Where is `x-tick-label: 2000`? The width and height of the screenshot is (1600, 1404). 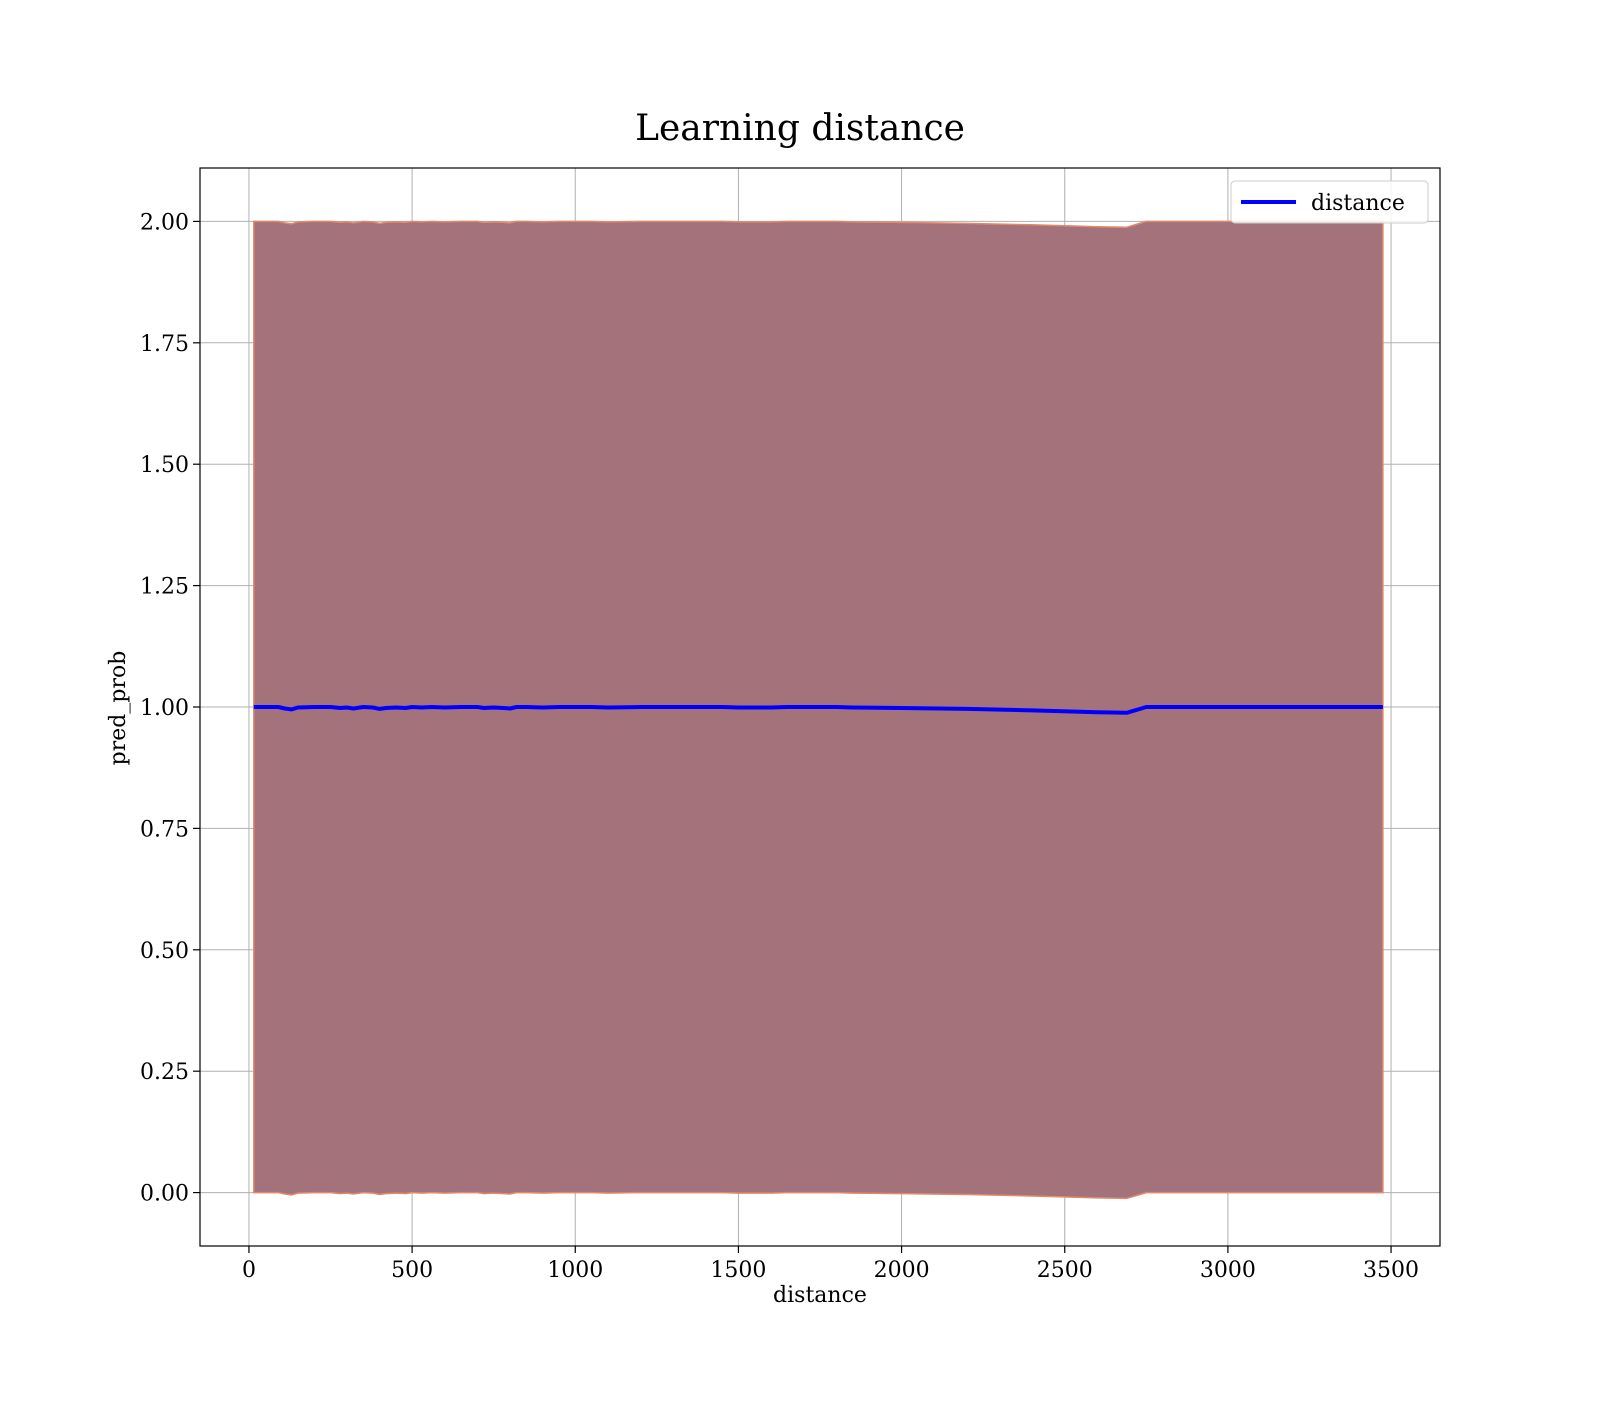
x-tick-label: 2000 is located at coordinates (902, 1270).